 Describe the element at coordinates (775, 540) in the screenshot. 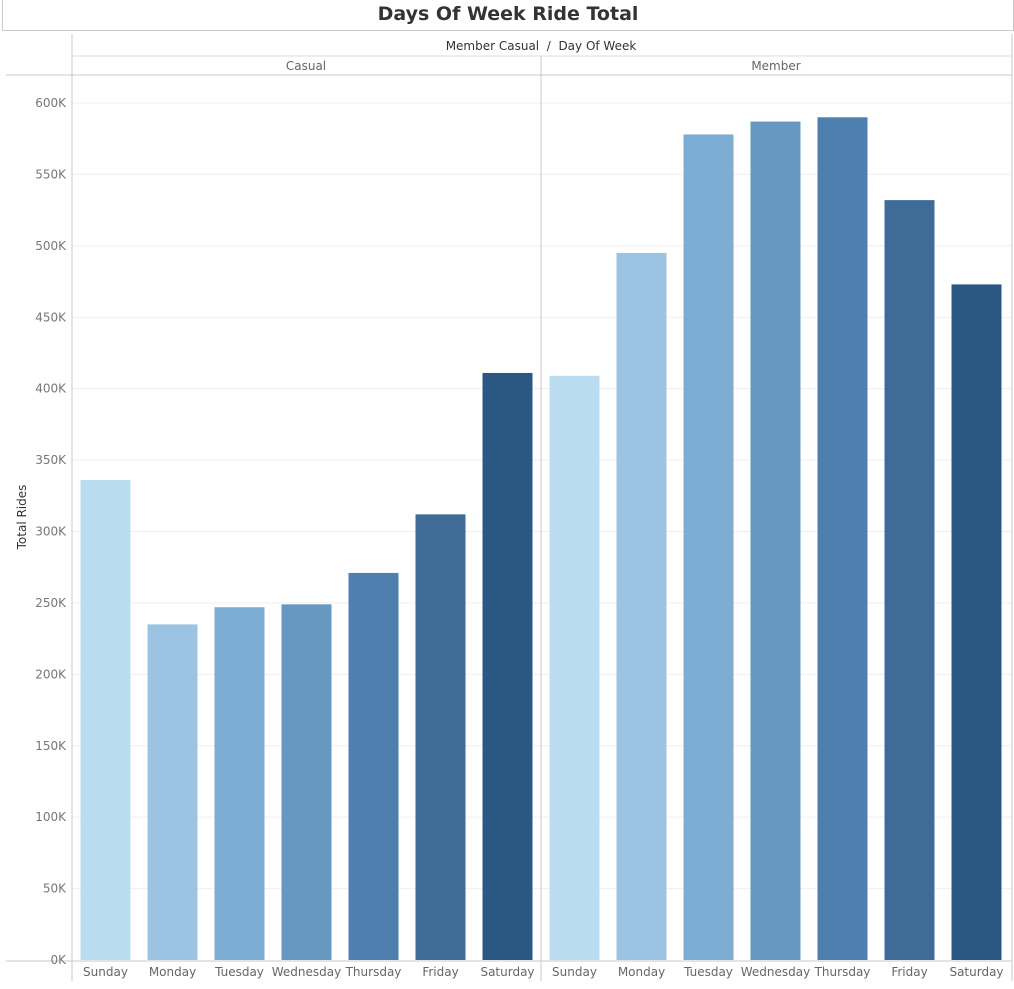

I see `bar-member-wednesday` at that location.